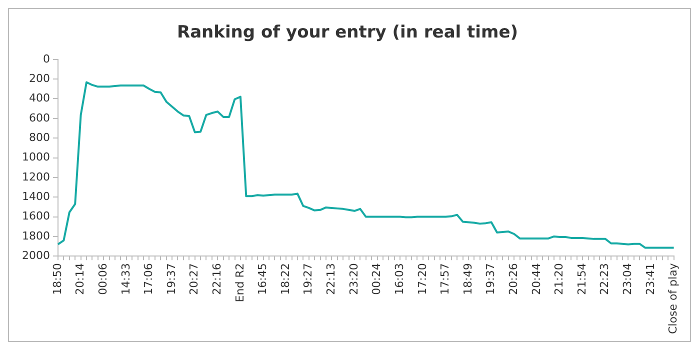 The image size is (699, 350). Describe the element at coordinates (36, 255) in the screenshot. I see `y-tick-label: 2000` at that location.